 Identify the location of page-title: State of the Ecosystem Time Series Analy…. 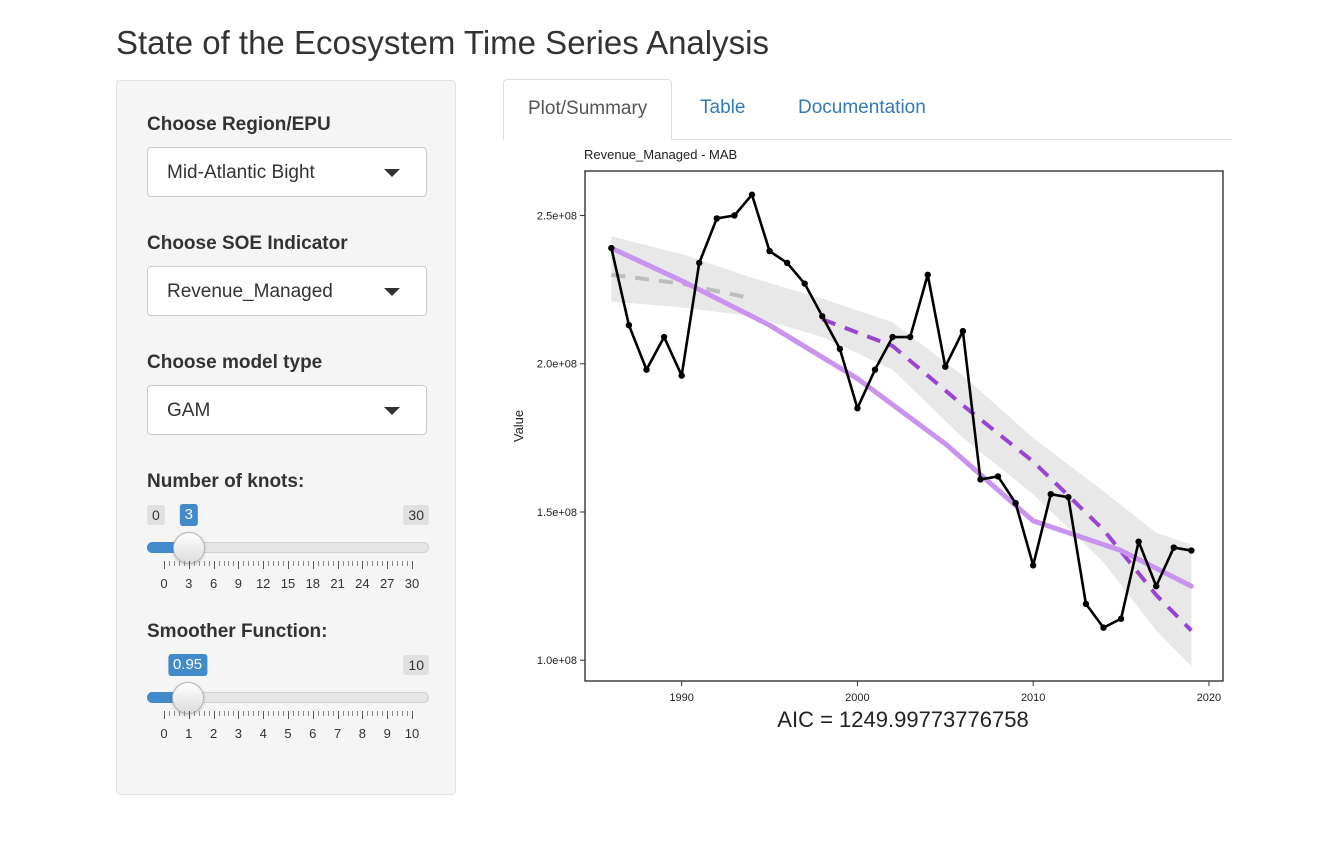
(442, 42).